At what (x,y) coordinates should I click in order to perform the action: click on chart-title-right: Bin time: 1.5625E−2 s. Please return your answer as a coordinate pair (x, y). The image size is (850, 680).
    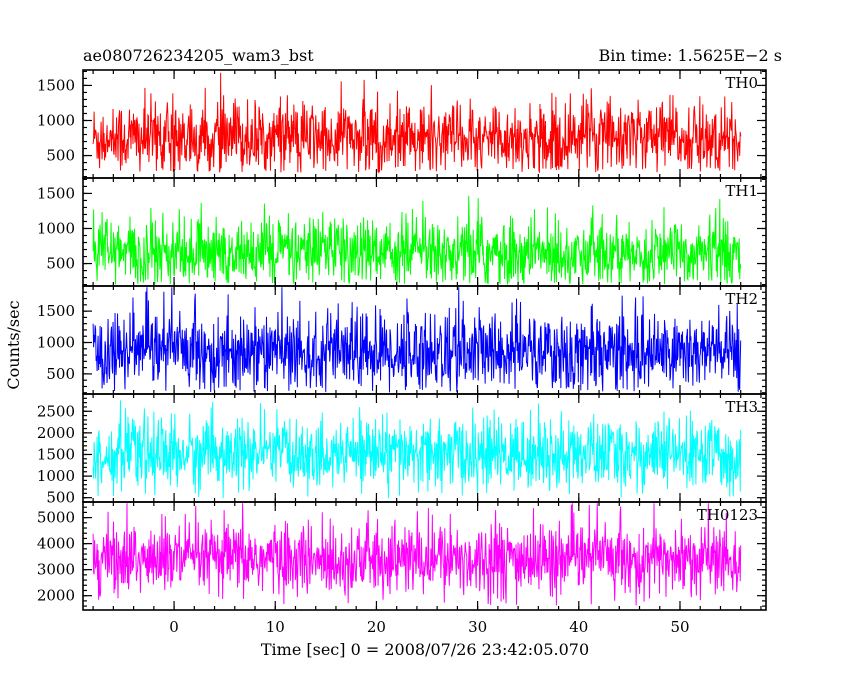
    Looking at the image, I should click on (690, 55).